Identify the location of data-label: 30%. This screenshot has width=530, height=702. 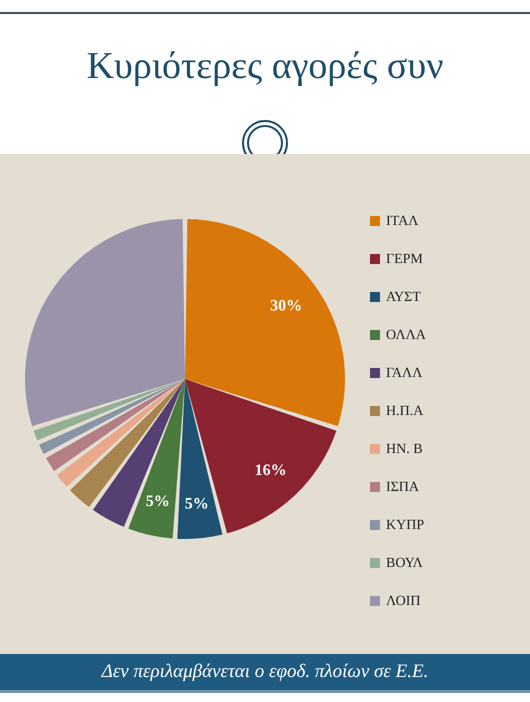
(286, 306).